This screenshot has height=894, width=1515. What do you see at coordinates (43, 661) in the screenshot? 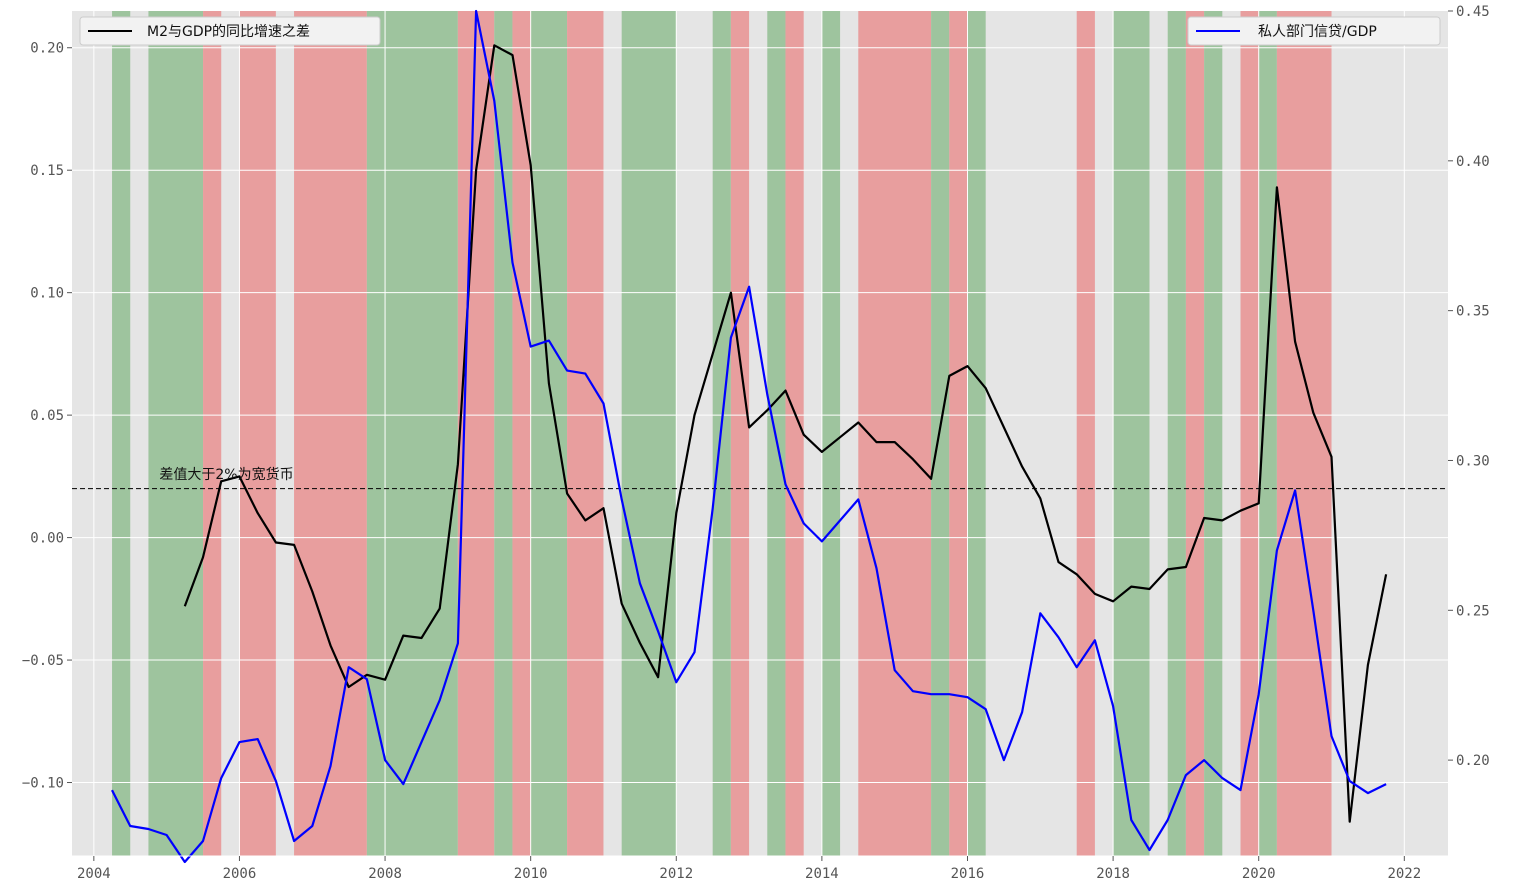
I see `y-left-tick-label: −0.05` at bounding box center [43, 661].